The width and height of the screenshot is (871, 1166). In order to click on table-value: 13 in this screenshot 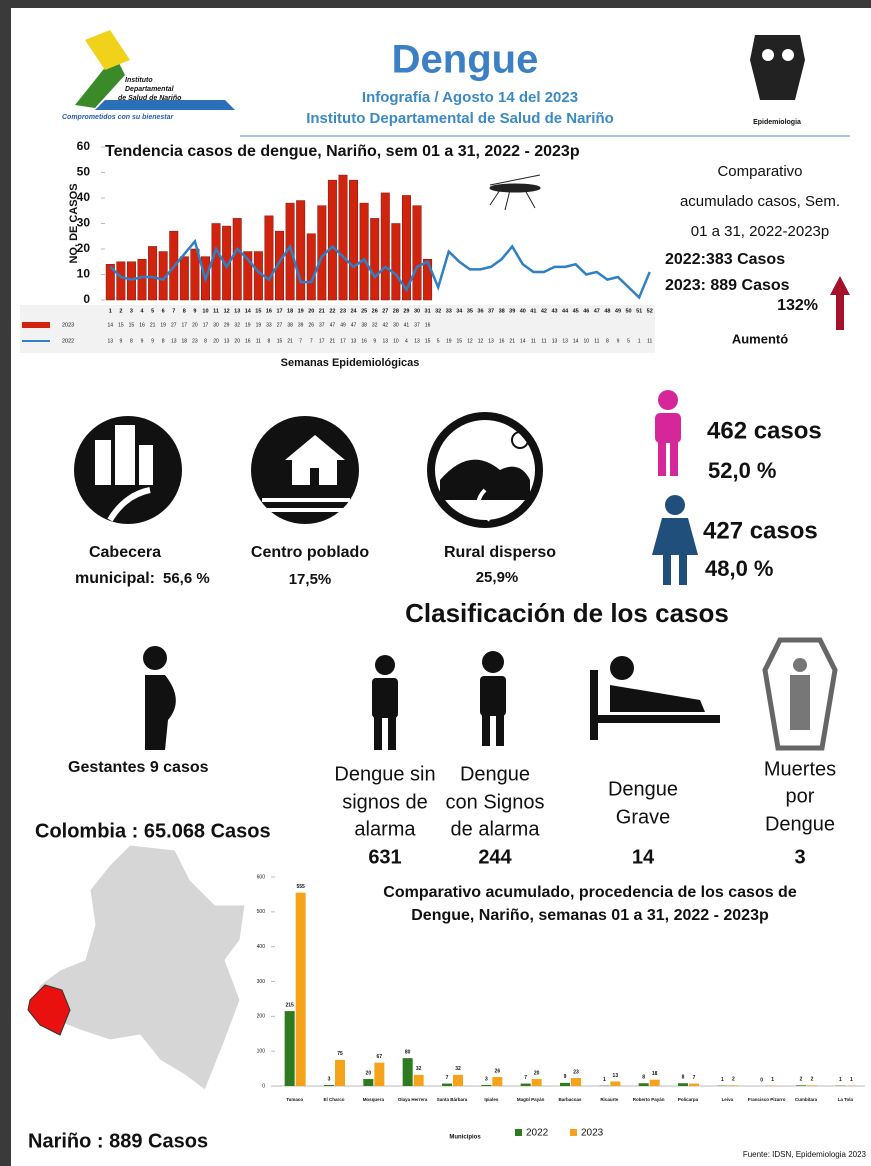, I will do `click(386, 341)`.